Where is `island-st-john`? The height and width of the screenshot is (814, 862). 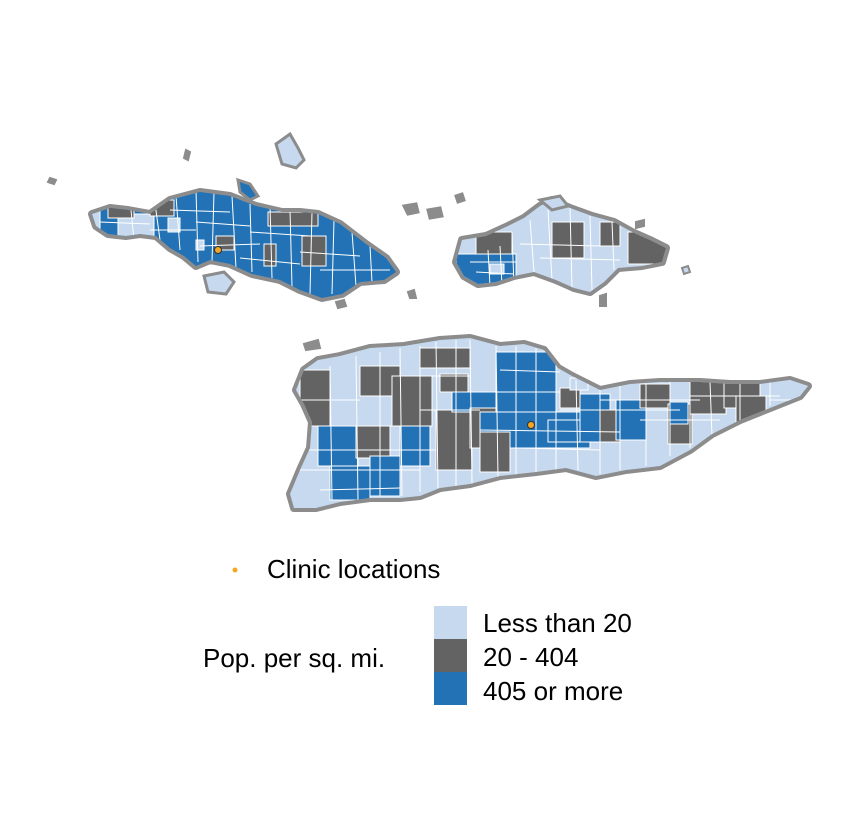 island-st-john is located at coordinates (572, 250).